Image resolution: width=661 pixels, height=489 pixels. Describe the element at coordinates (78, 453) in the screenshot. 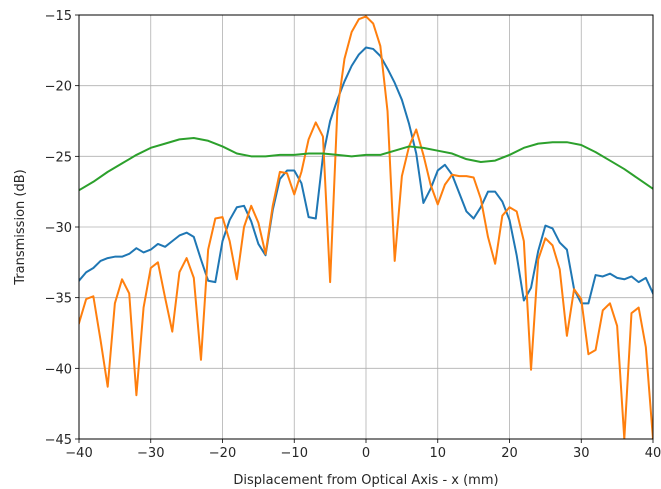

I see `x-tick-label: −40` at that location.